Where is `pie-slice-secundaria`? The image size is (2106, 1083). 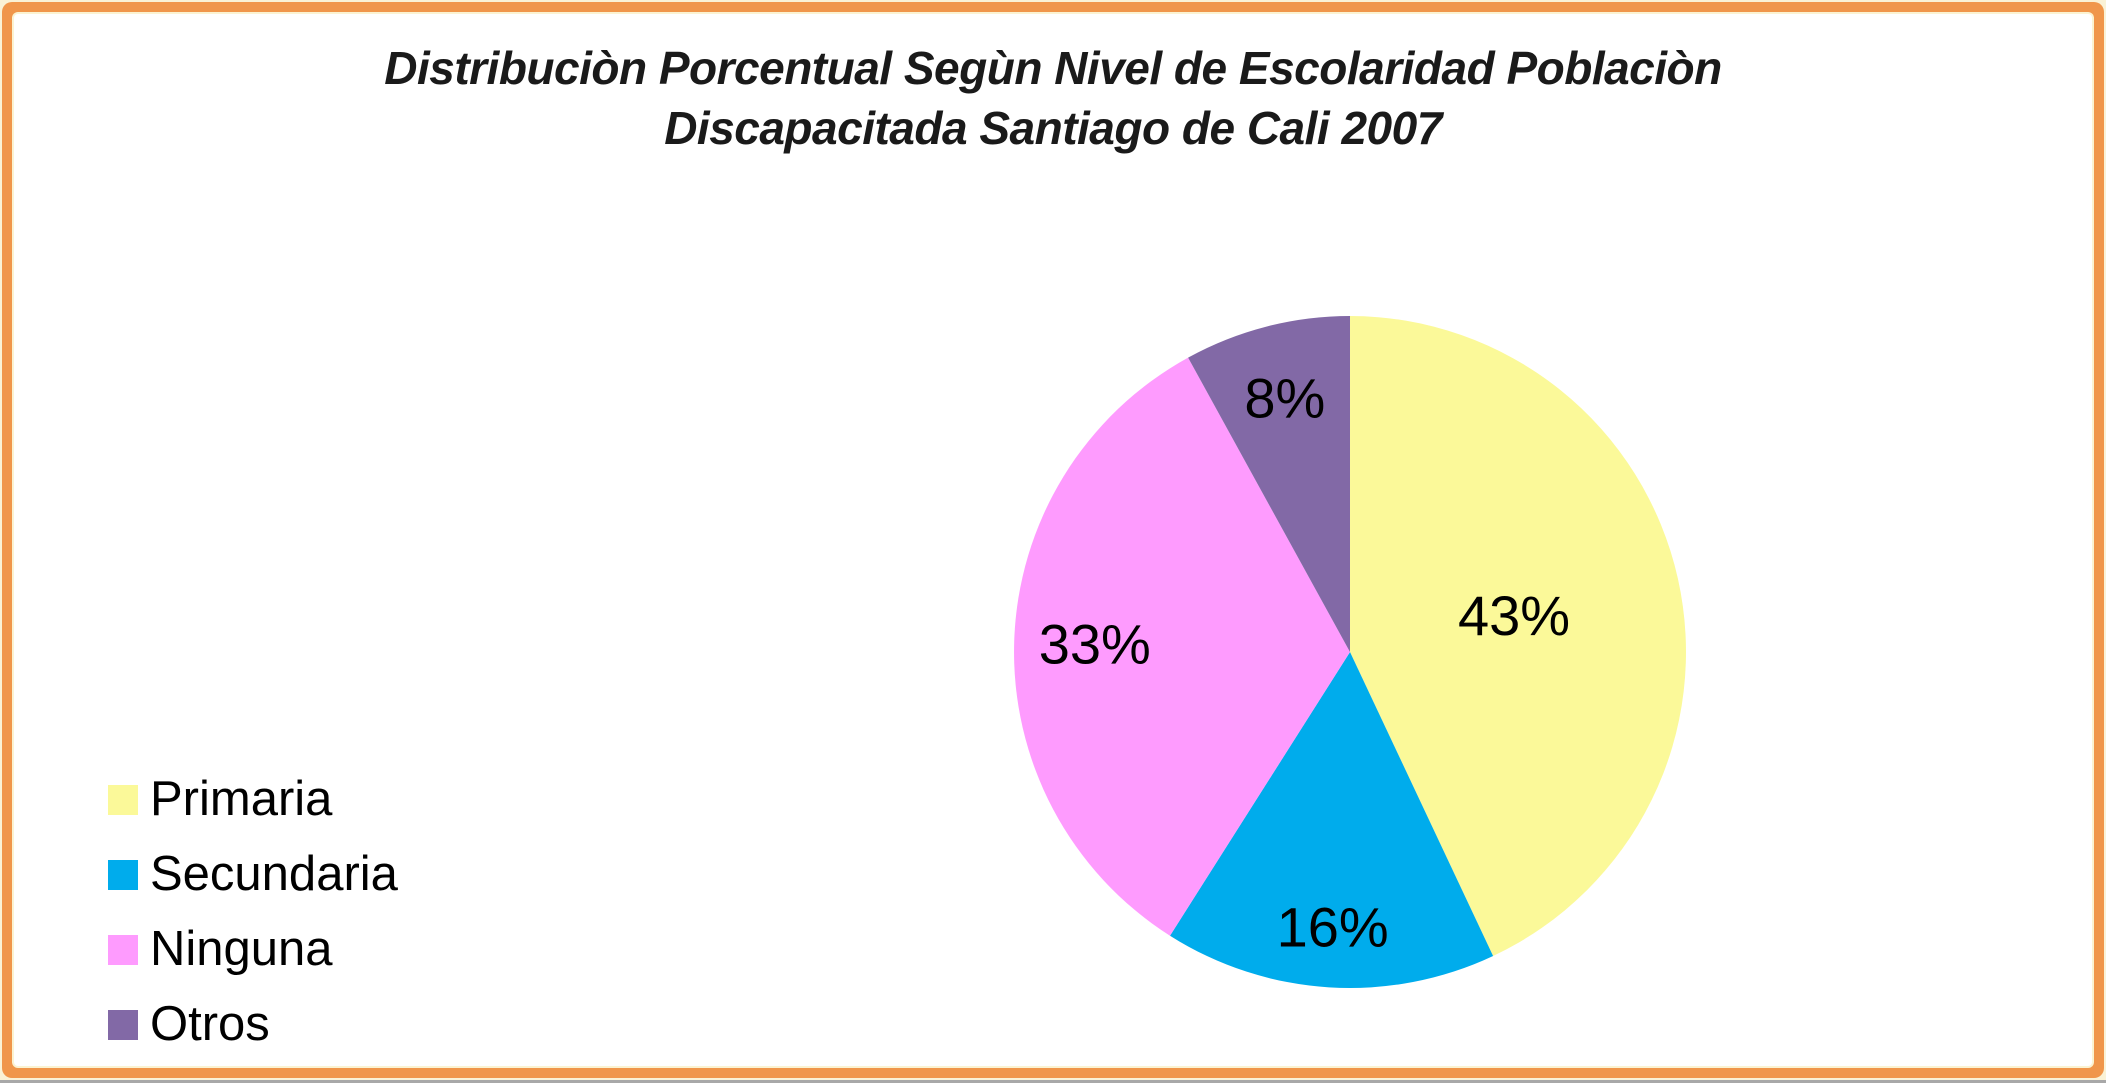
pie-slice-secundaria is located at coordinates (1332, 820).